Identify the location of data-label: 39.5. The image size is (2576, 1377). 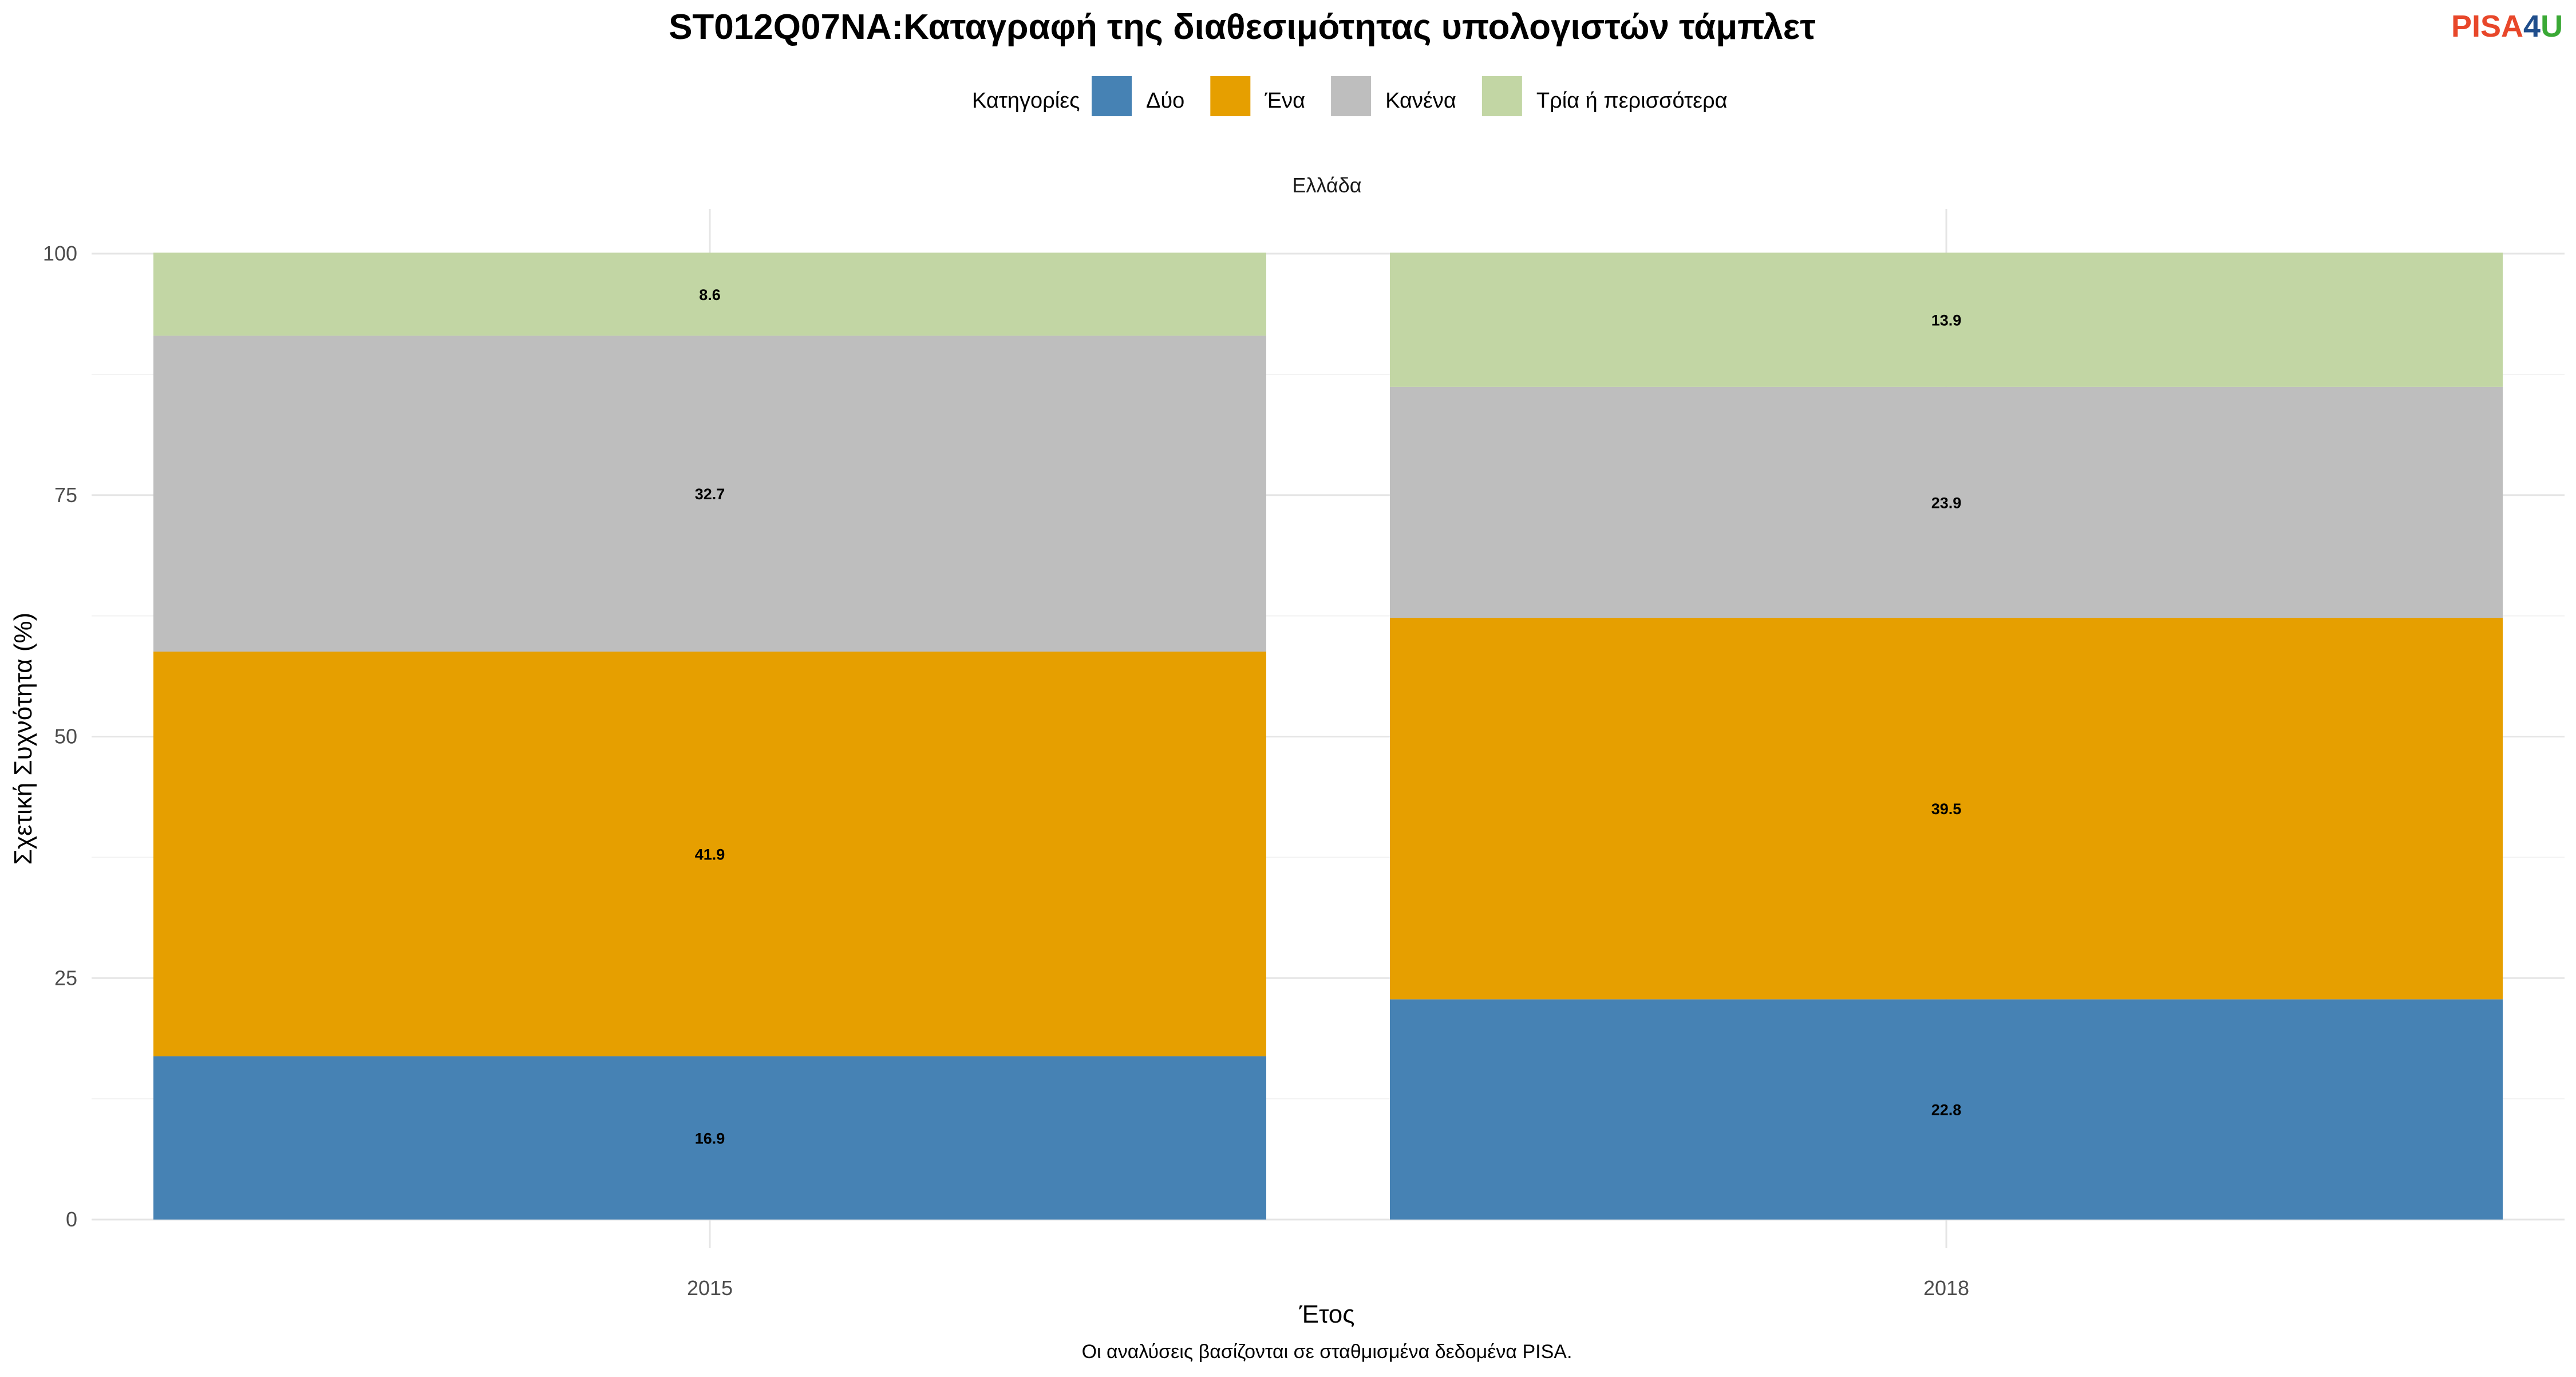
(1946, 809).